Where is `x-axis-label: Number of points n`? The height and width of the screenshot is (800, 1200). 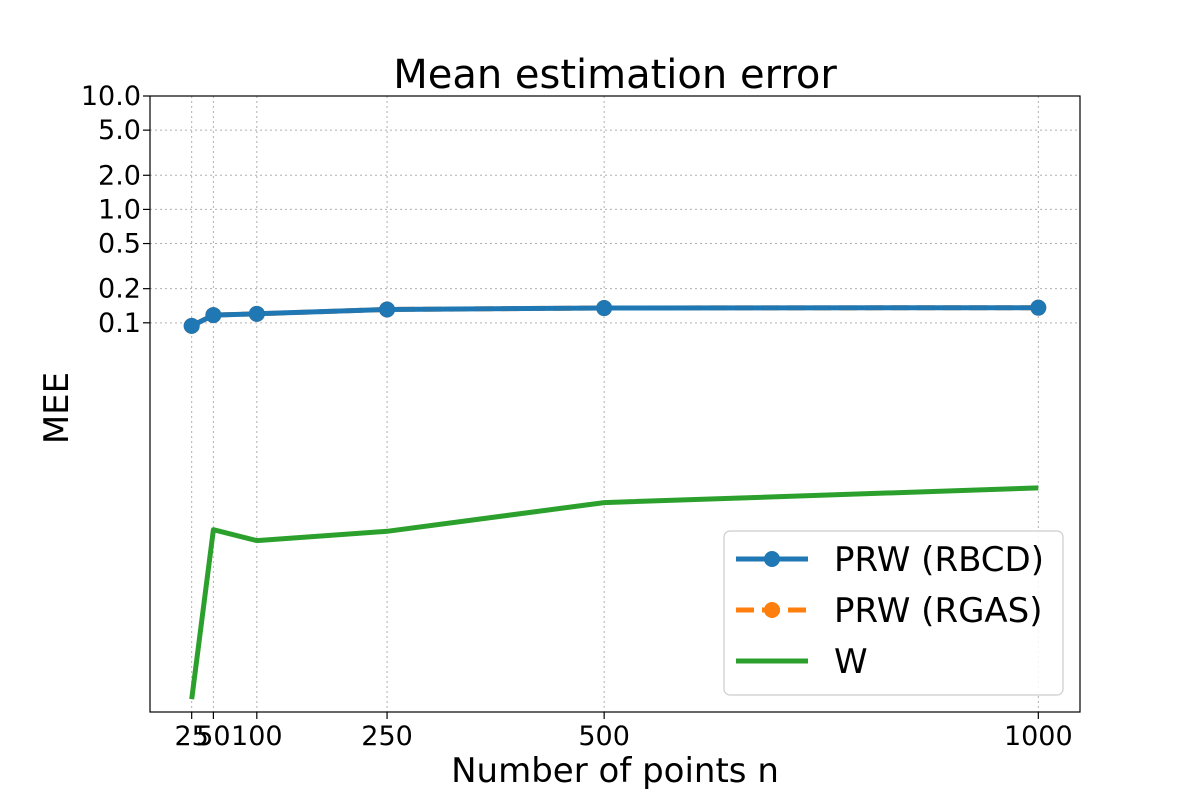 x-axis-label: Number of points n is located at coordinates (615, 771).